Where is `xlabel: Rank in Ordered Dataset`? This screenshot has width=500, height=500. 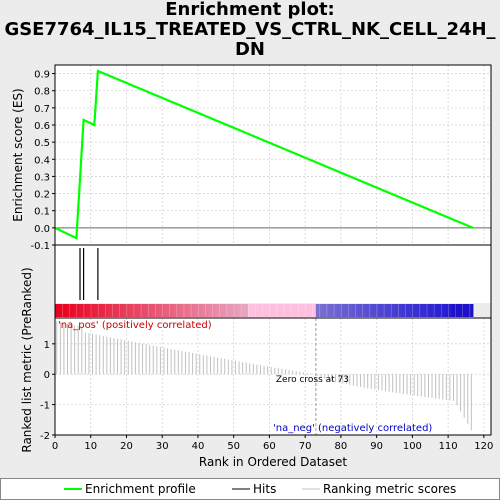 xlabel: Rank in Ordered Dataset is located at coordinates (273, 462).